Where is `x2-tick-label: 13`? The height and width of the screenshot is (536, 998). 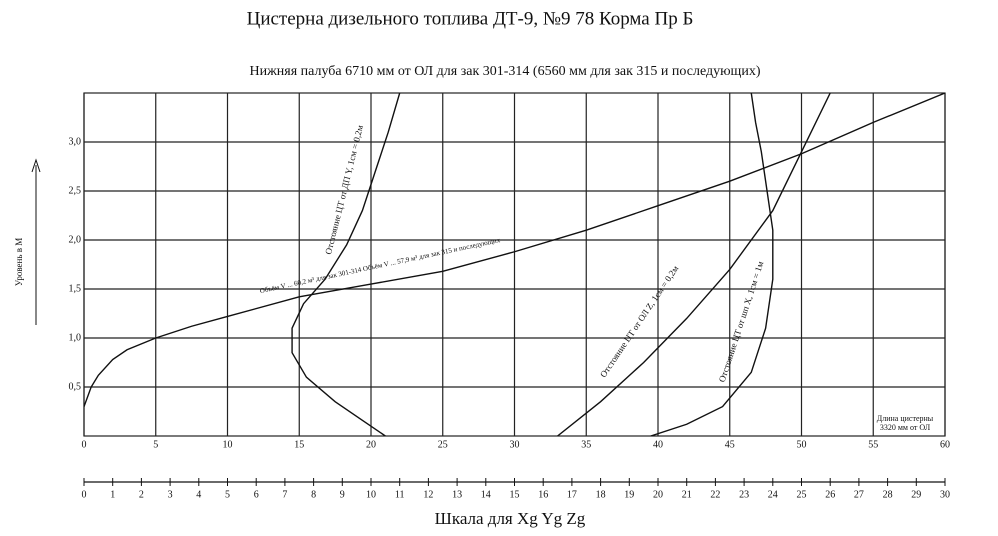
x2-tick-label: 13 is located at coordinates (457, 494).